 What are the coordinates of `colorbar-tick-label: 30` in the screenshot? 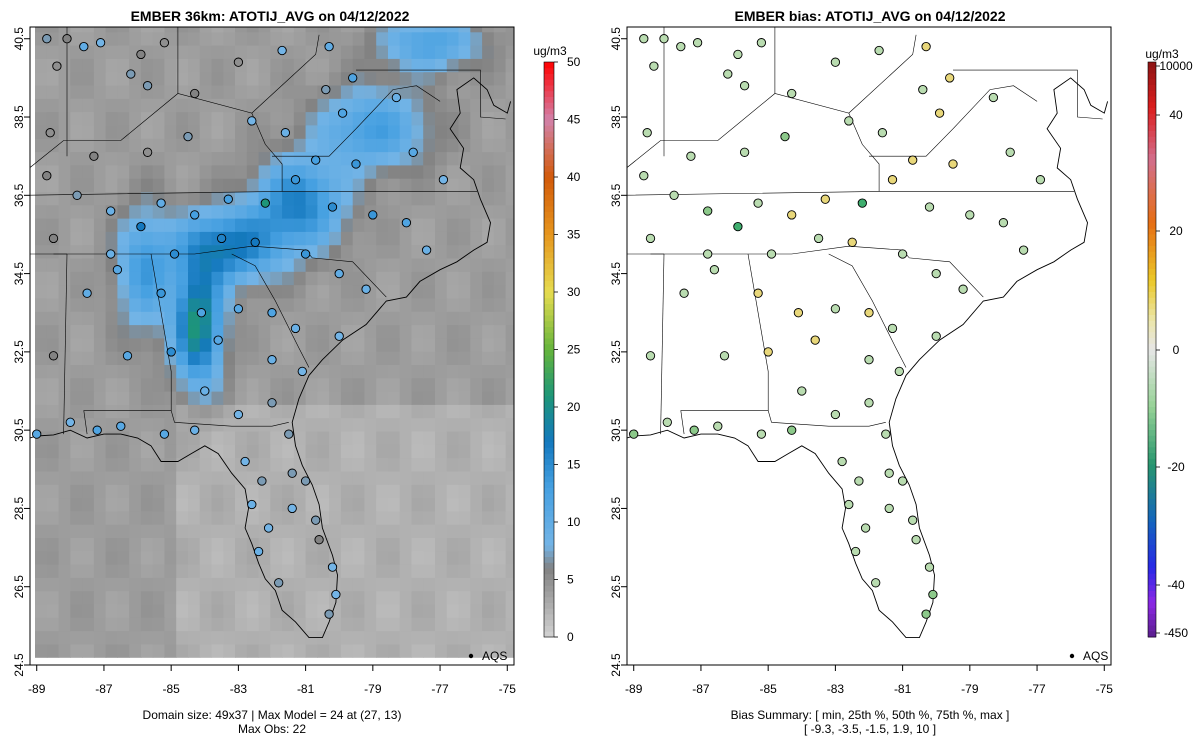 It's located at (574, 292).